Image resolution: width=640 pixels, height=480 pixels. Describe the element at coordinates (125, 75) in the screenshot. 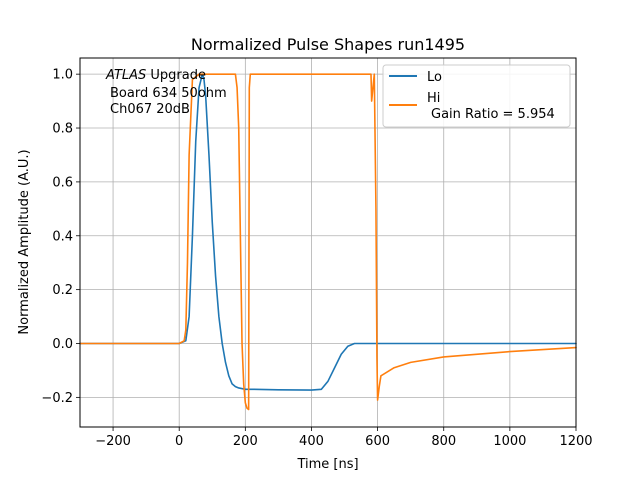

I see `annotation-italic: ATLAS` at that location.